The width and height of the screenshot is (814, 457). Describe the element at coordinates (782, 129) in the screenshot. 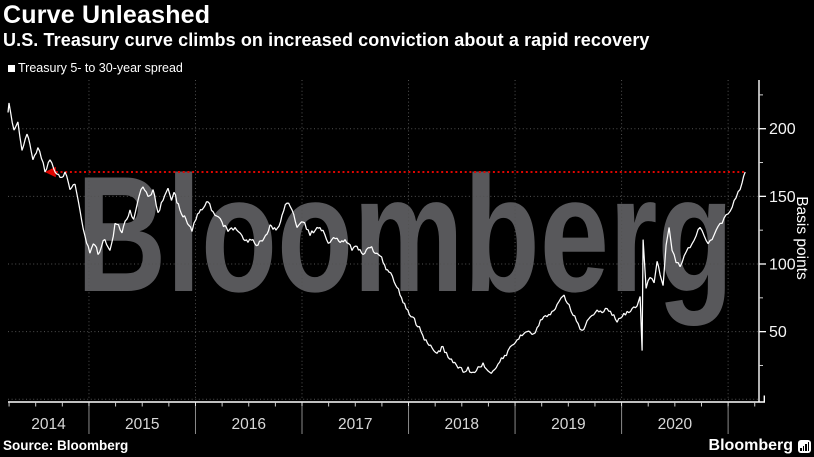

I see `y-tick-label: 200` at that location.